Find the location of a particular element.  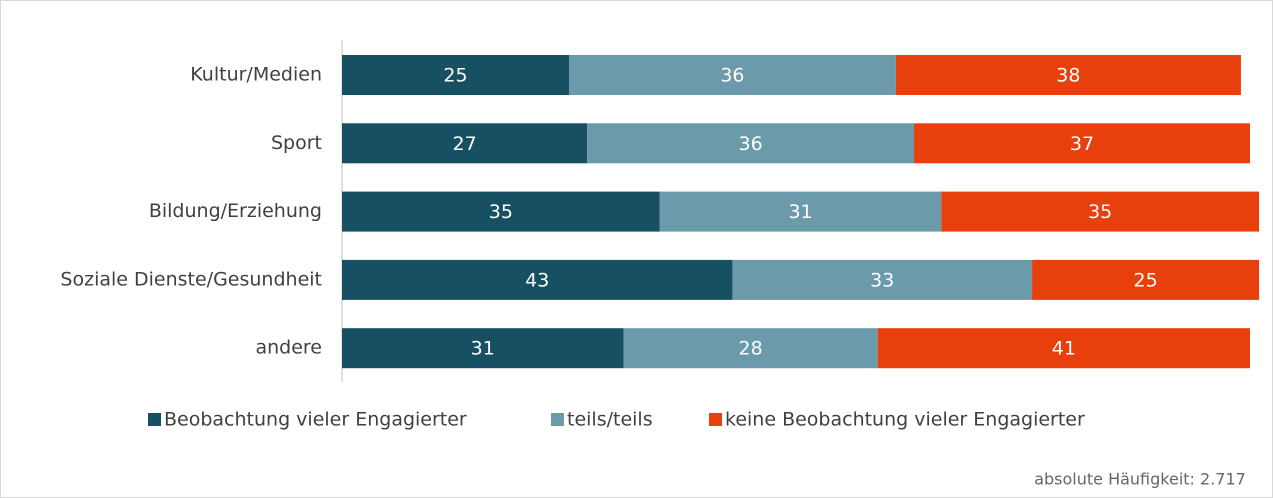

legend-label: keine Beobachtung vieler Engagierter is located at coordinates (905, 420).